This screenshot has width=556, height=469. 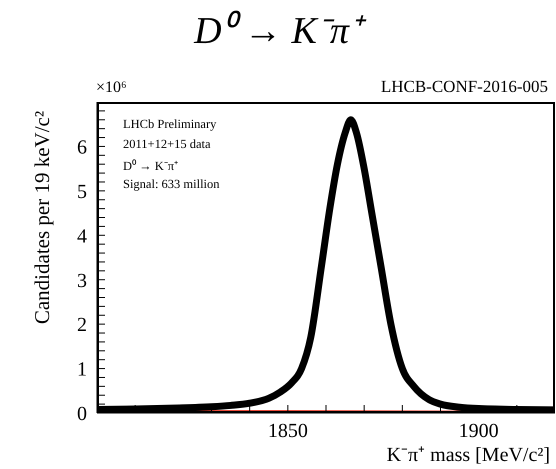 What do you see at coordinates (169, 124) in the screenshot?
I see `annotation: LHCb Preliminary` at bounding box center [169, 124].